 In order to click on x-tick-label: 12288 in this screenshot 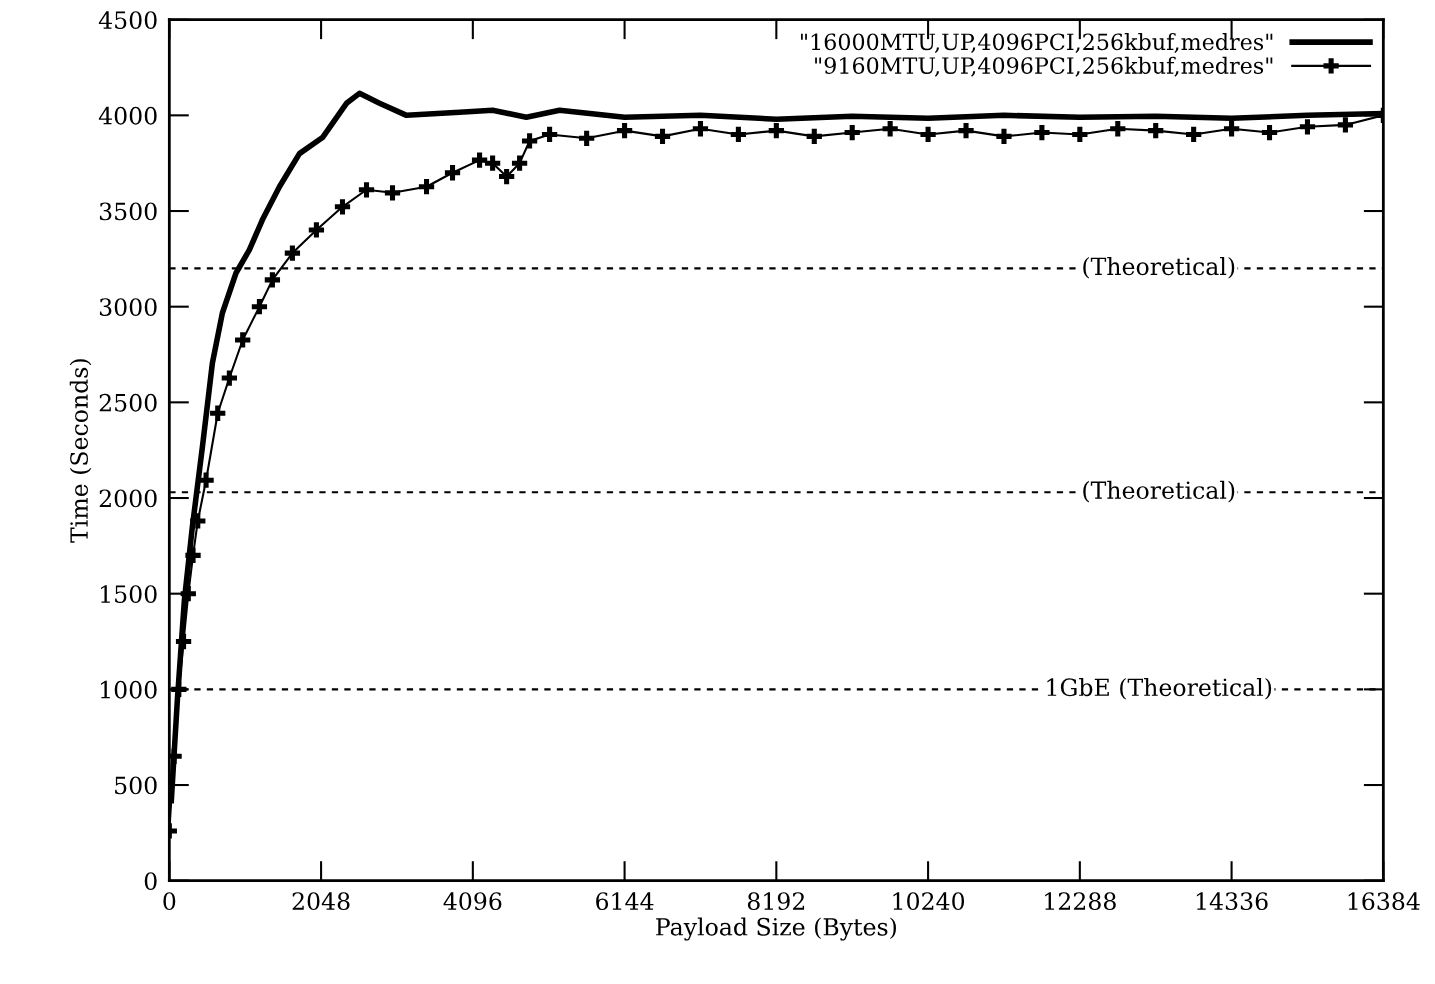, I will do `click(1080, 901)`.